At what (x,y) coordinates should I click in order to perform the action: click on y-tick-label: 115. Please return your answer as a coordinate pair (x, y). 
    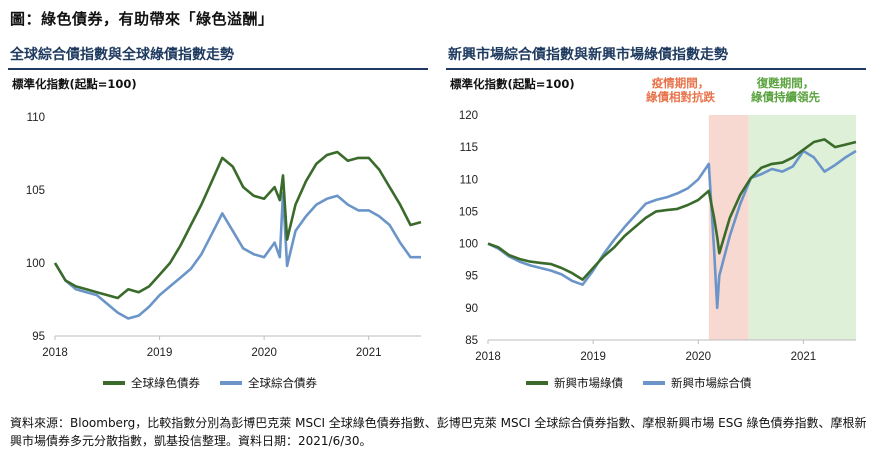
    Looking at the image, I should click on (469, 148).